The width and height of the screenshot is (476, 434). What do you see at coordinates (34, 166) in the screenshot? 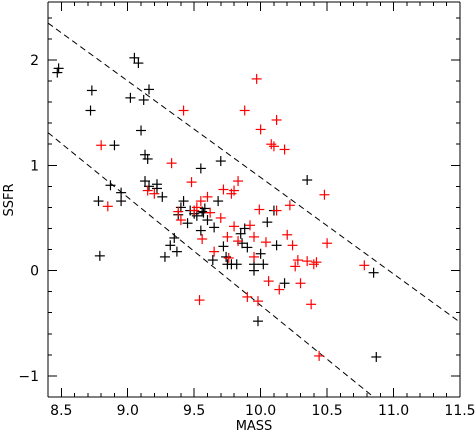
I see `y-tick-label: 1` at bounding box center [34, 166].